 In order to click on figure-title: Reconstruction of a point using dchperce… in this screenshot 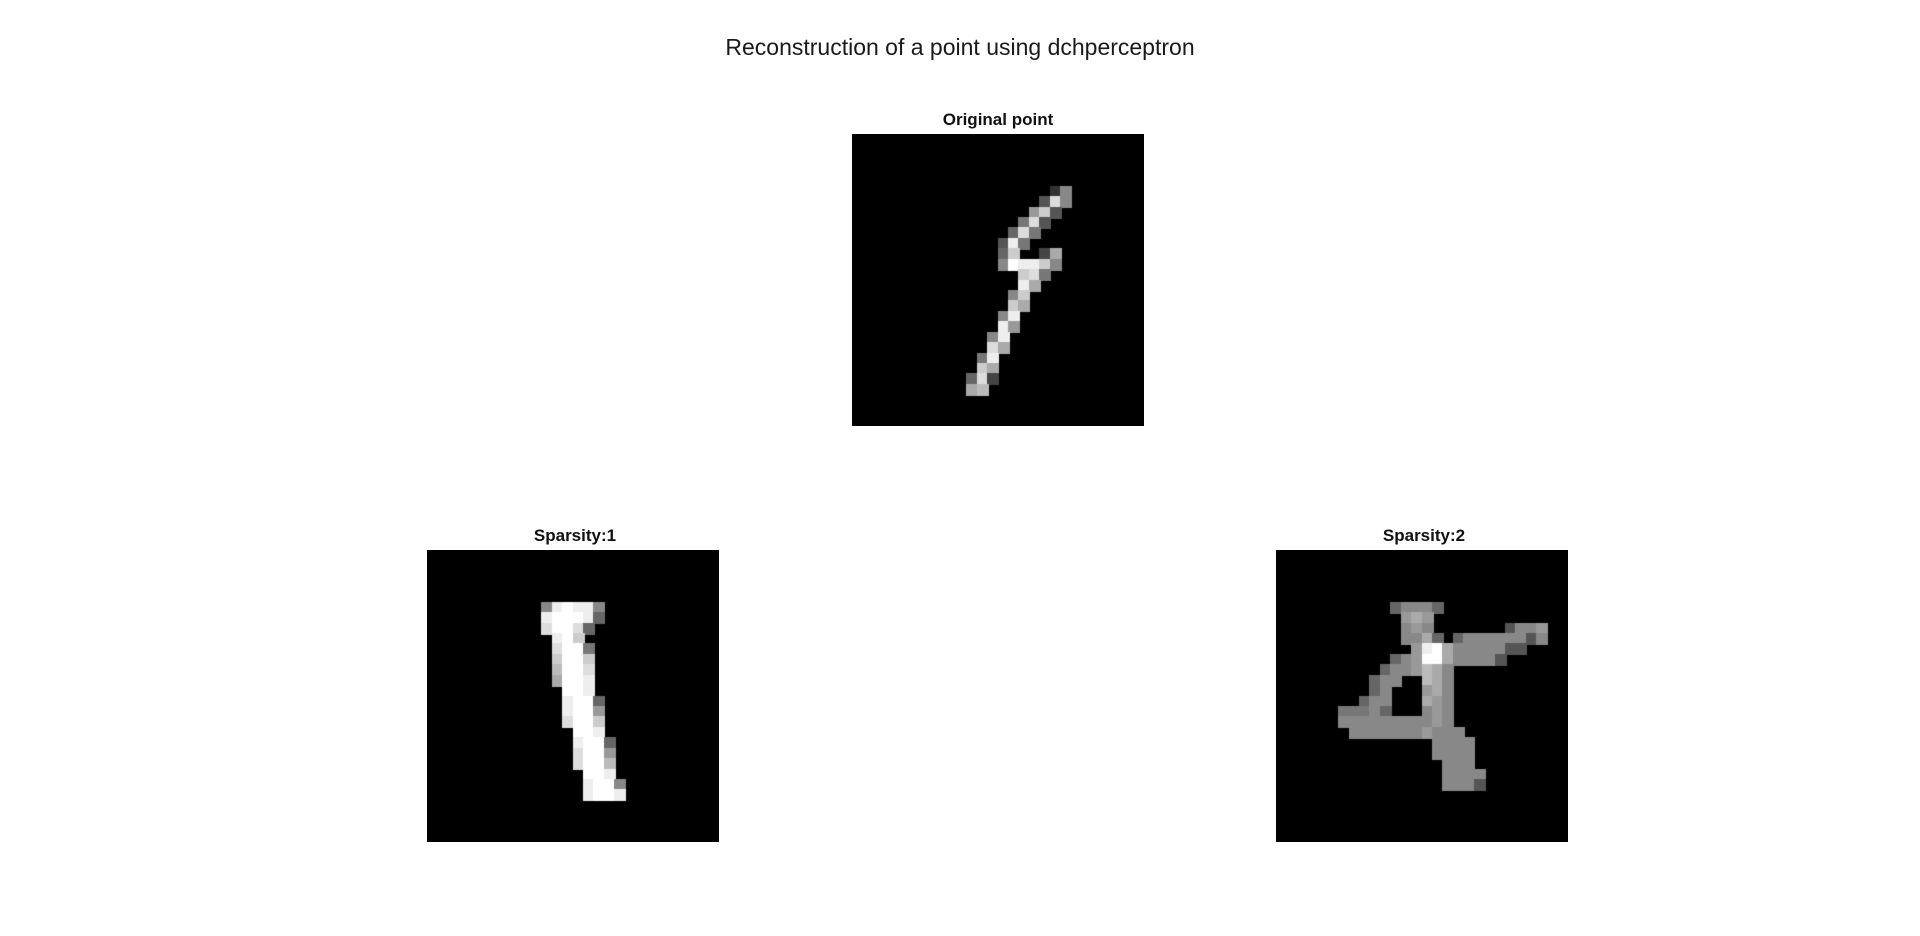, I will do `click(960, 47)`.